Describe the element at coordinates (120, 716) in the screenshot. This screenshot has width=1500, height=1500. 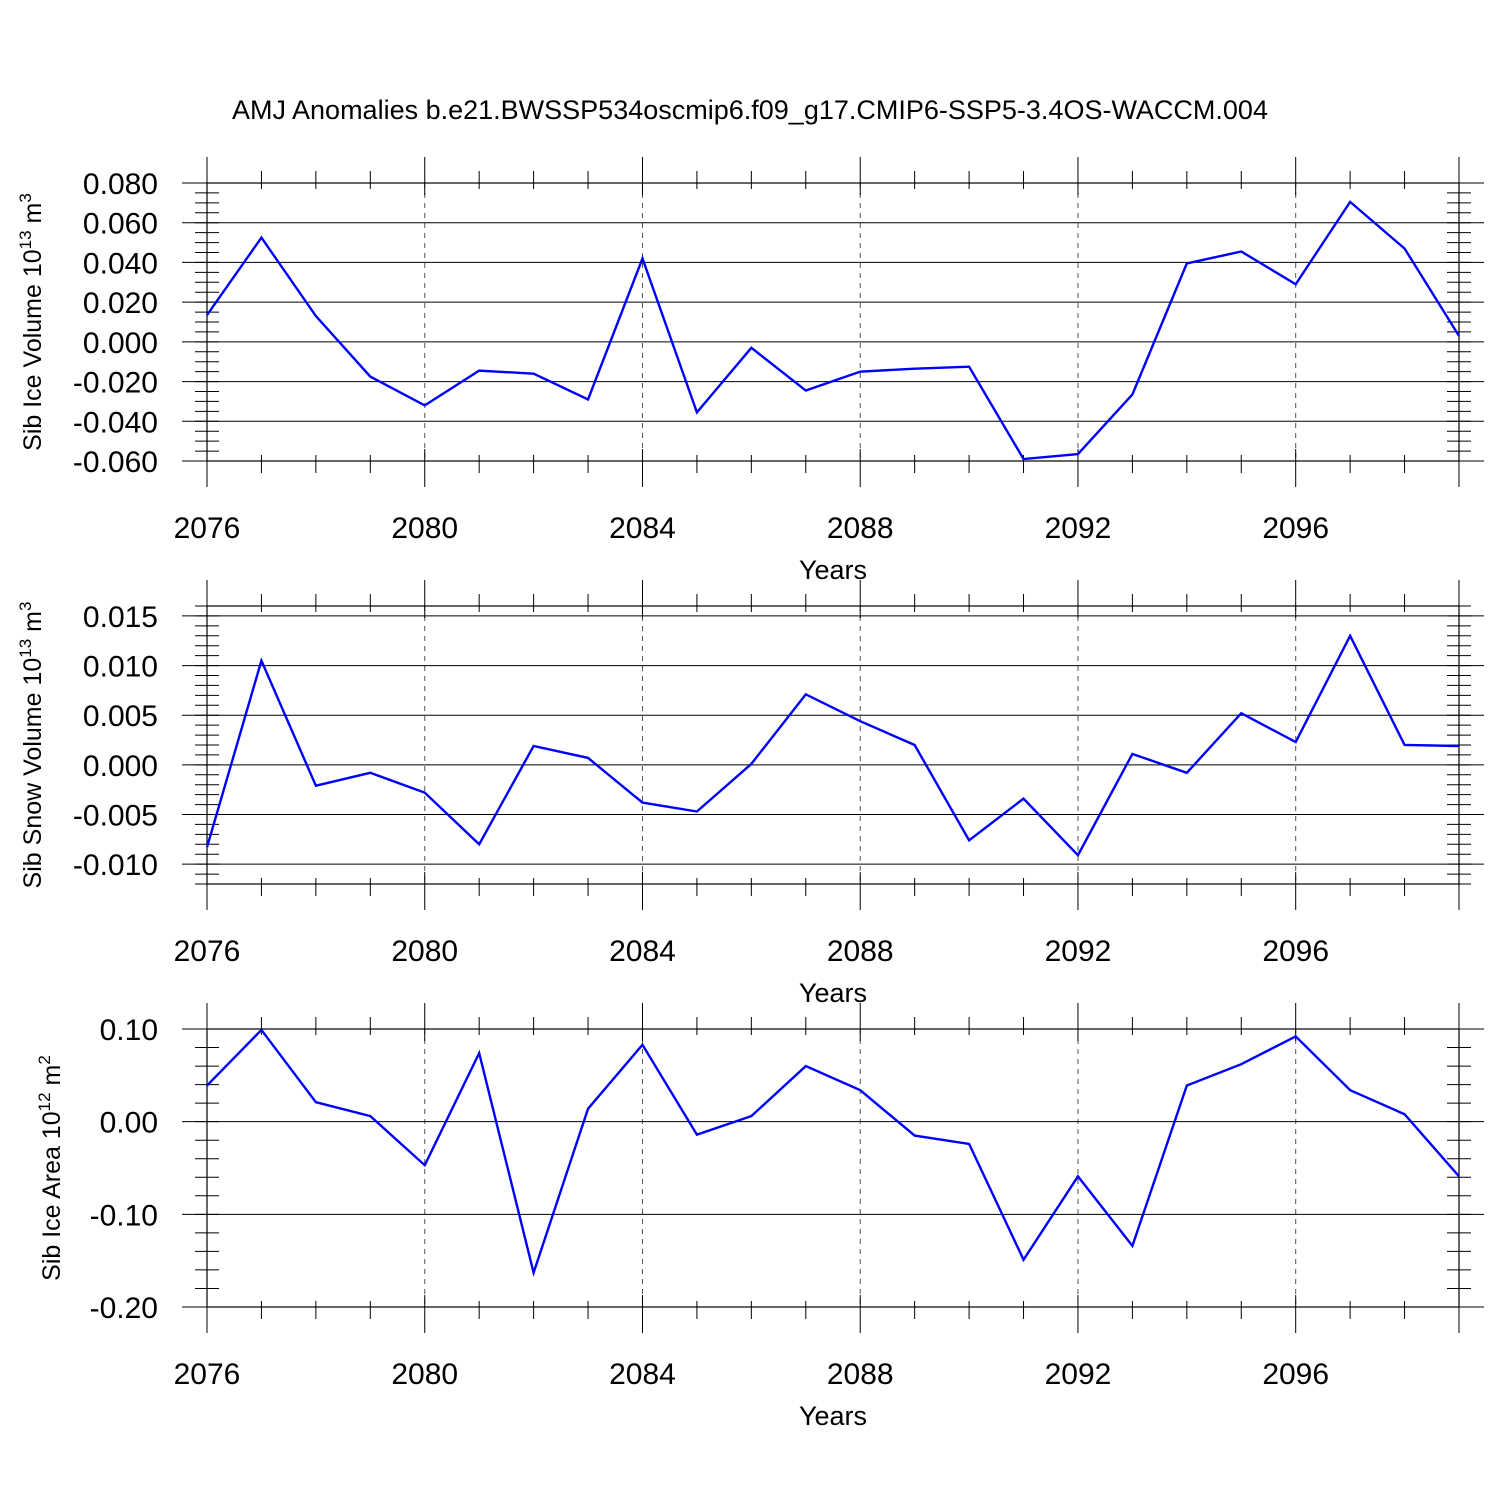
I see `y-tick-label: 0.005` at that location.